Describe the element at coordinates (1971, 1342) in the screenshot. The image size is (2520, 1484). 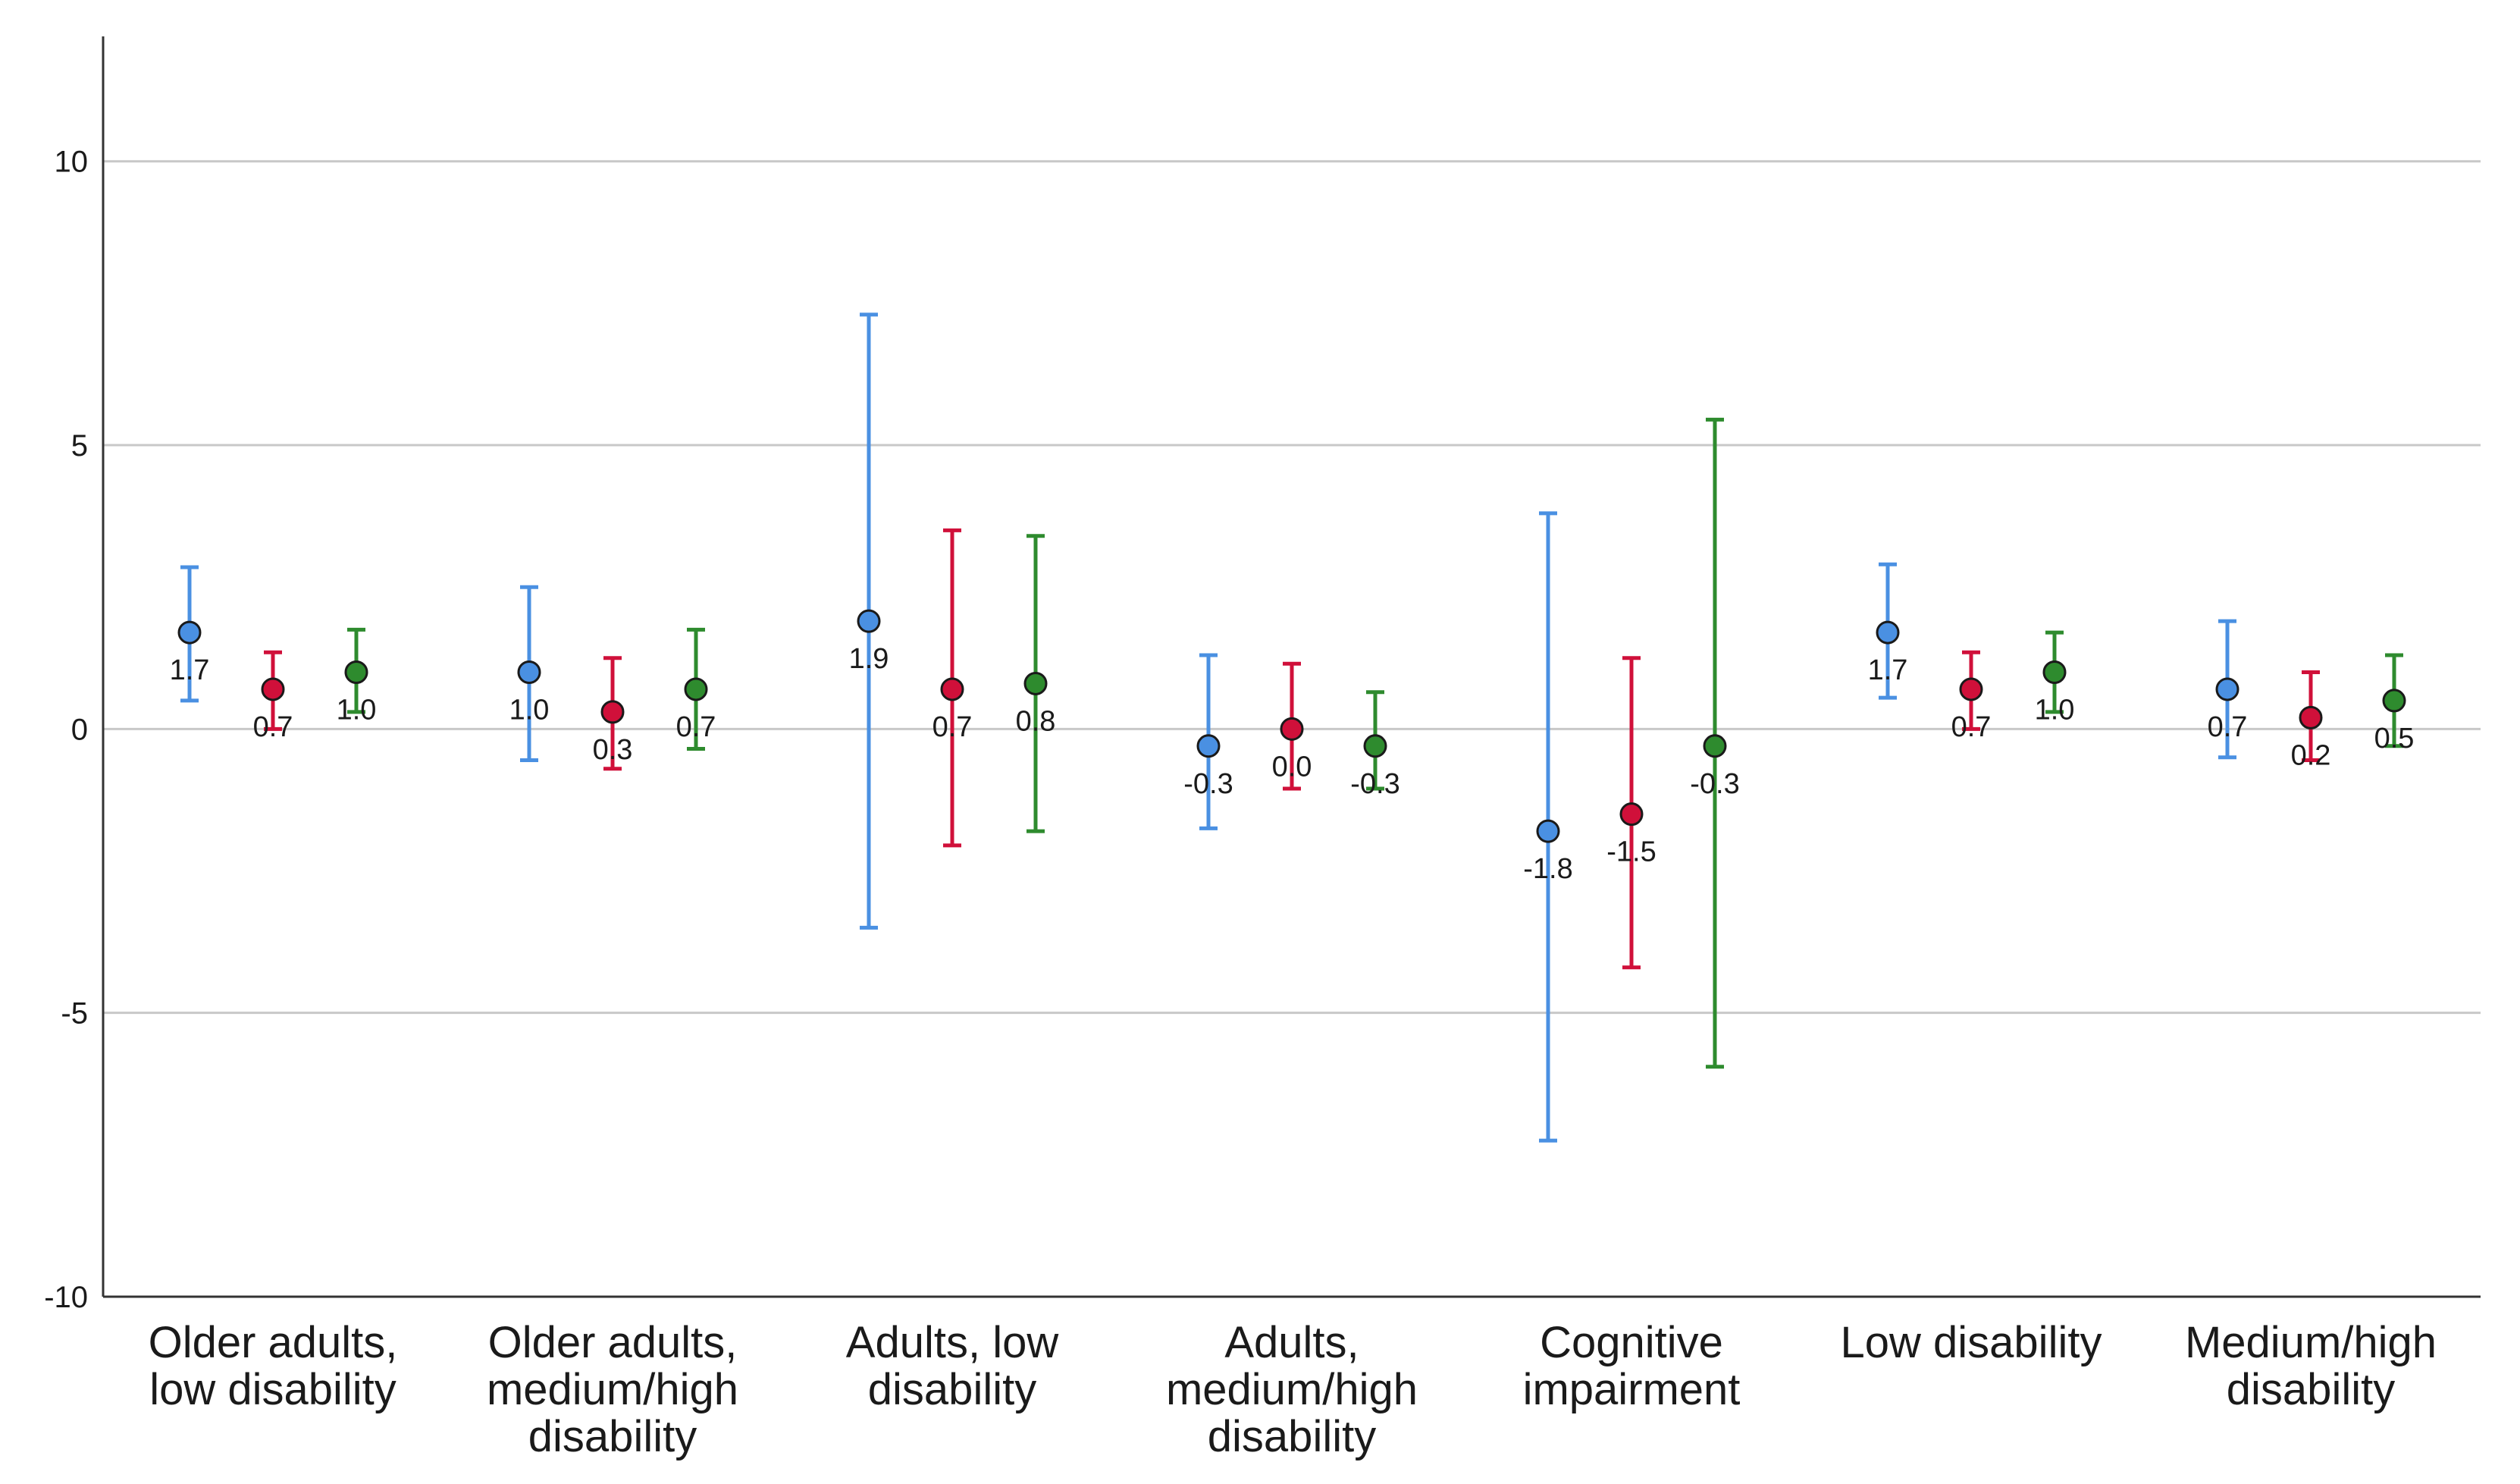
I see `x-tick-label: Low disability` at that location.